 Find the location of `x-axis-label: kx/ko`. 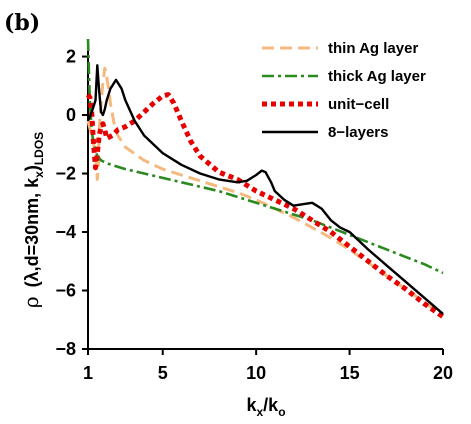

x-axis-label: kx/ko is located at coordinates (265, 407).